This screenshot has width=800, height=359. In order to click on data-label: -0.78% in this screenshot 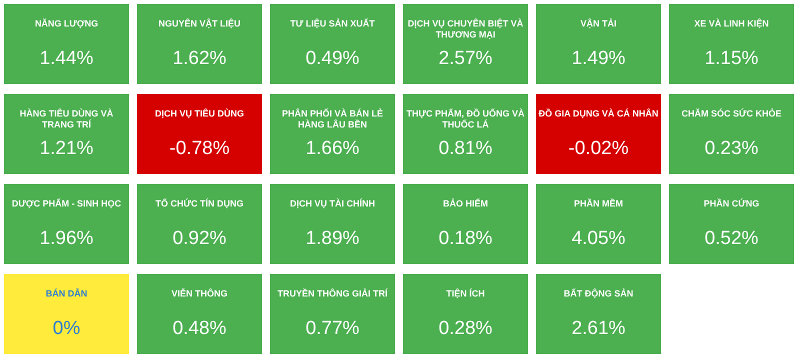, I will do `click(199, 149)`.